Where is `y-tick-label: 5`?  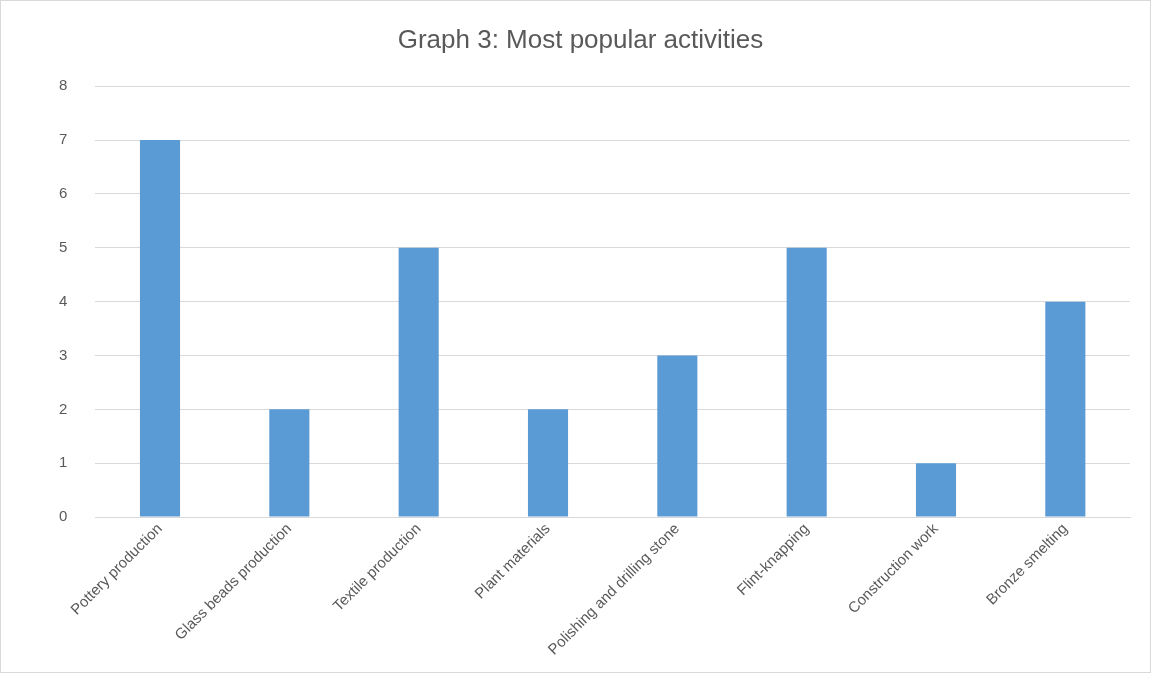
y-tick-label: 5 is located at coordinates (63, 246).